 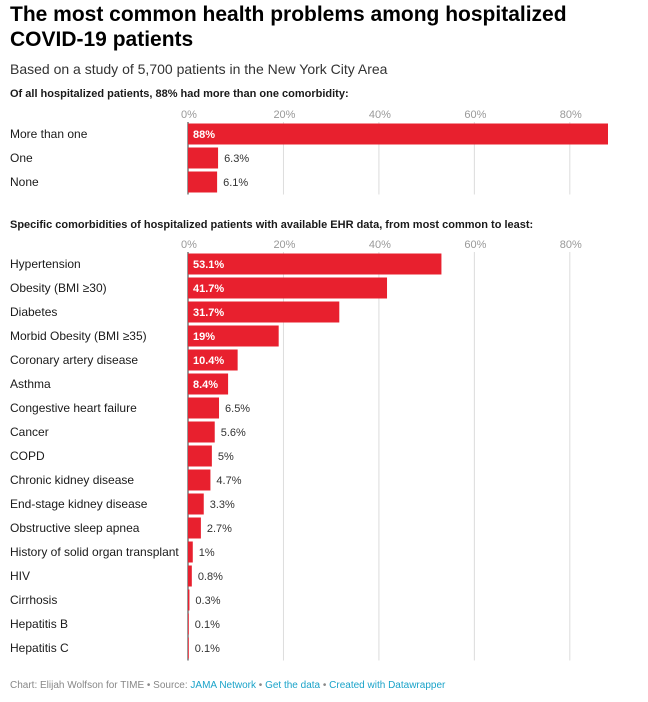 What do you see at coordinates (207, 553) in the screenshot?
I see `value-label: 1%` at bounding box center [207, 553].